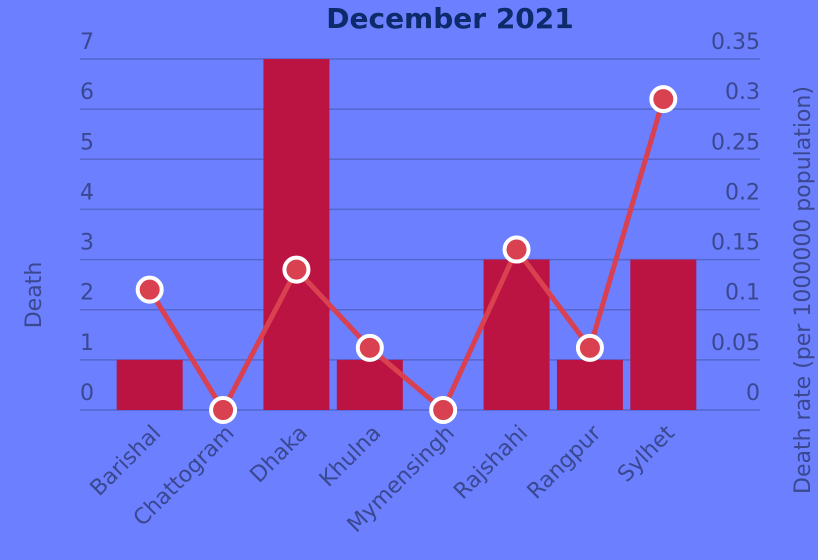 The height and width of the screenshot is (560, 818). Describe the element at coordinates (34, 295) in the screenshot. I see `y-axis-title: Death` at that location.